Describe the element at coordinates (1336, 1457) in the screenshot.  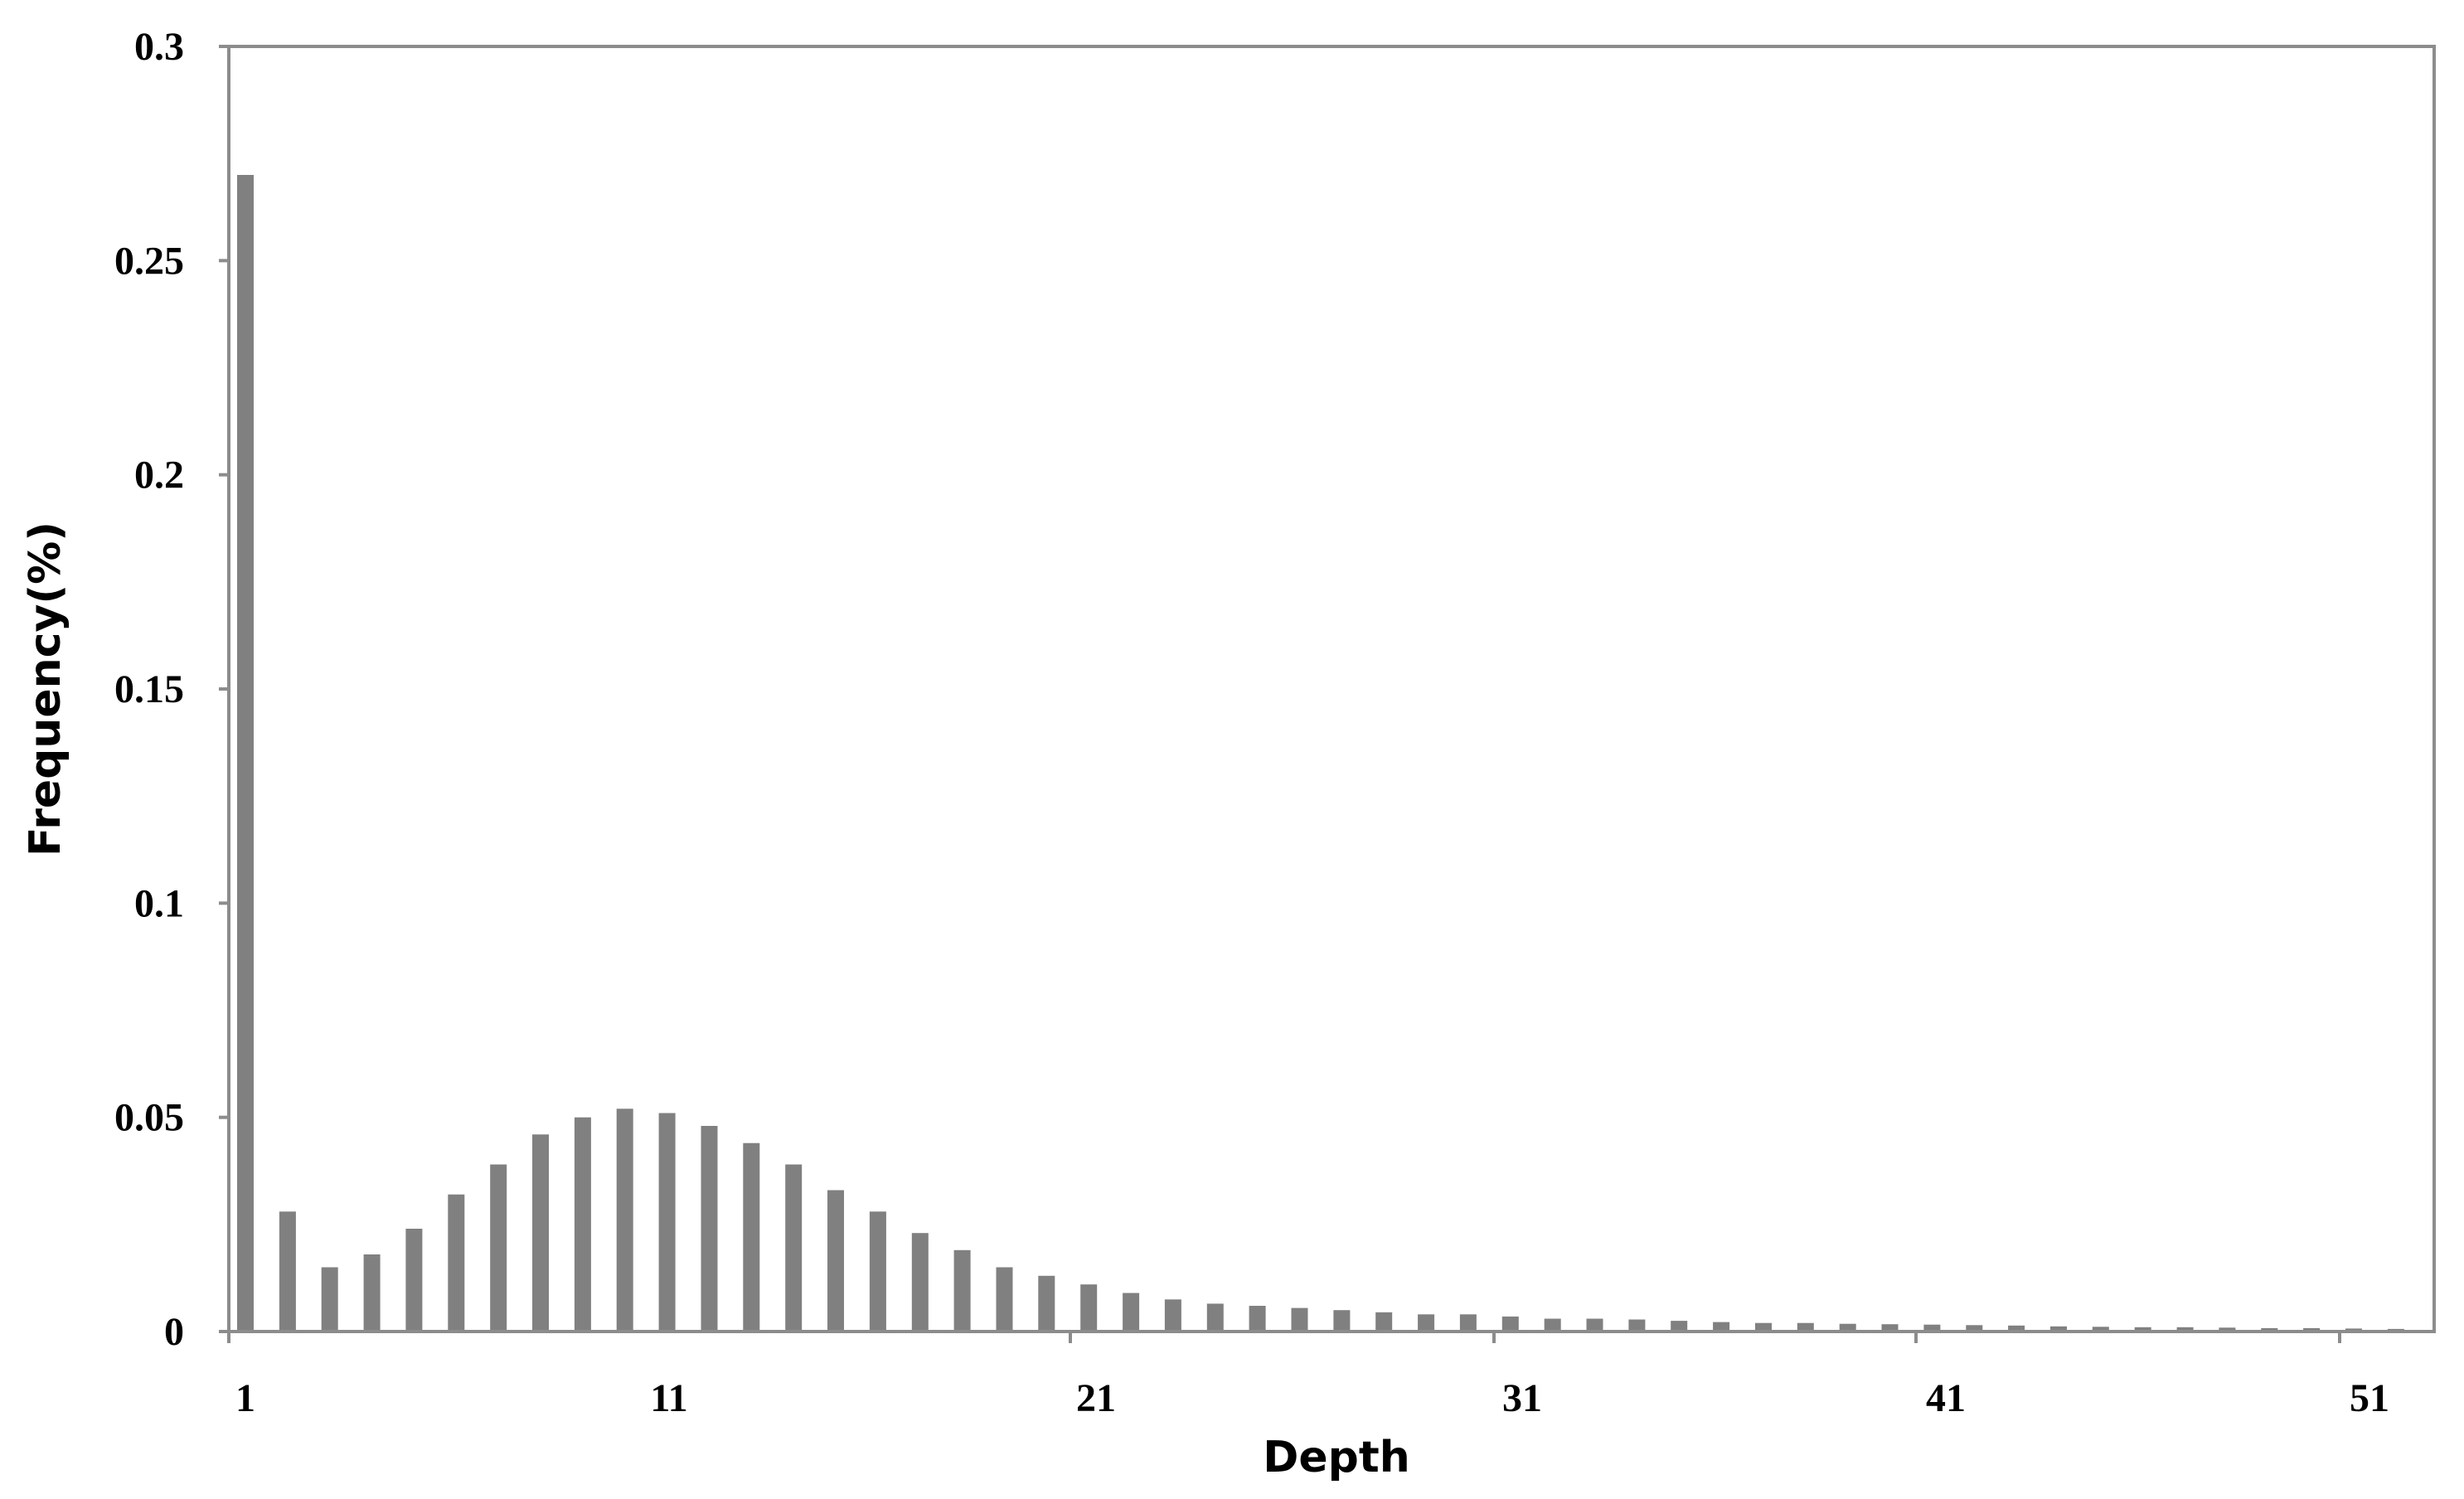
I see `x-axis-title: Depth` at that location.